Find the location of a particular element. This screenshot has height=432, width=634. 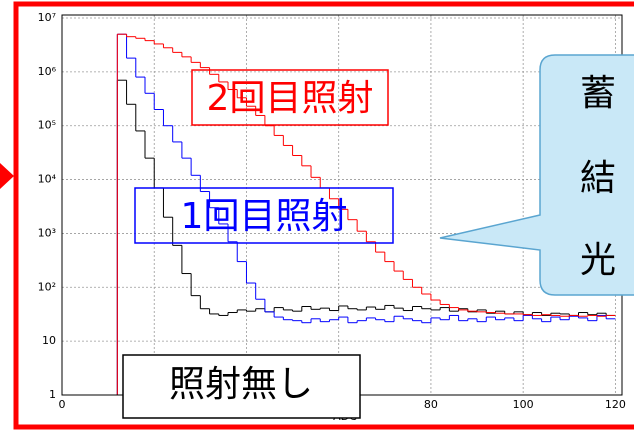

annotation-text: 1回目照射 is located at coordinates (264, 216).